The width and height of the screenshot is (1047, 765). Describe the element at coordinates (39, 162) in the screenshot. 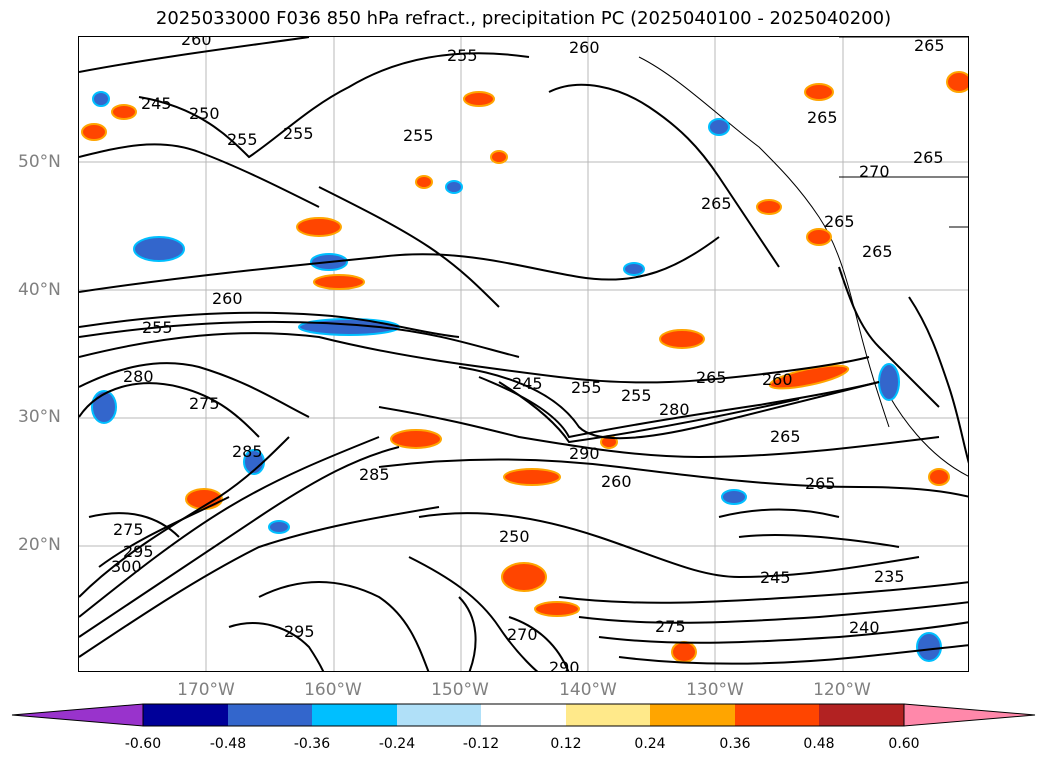

I see `lat-label-50n: 50°N` at that location.